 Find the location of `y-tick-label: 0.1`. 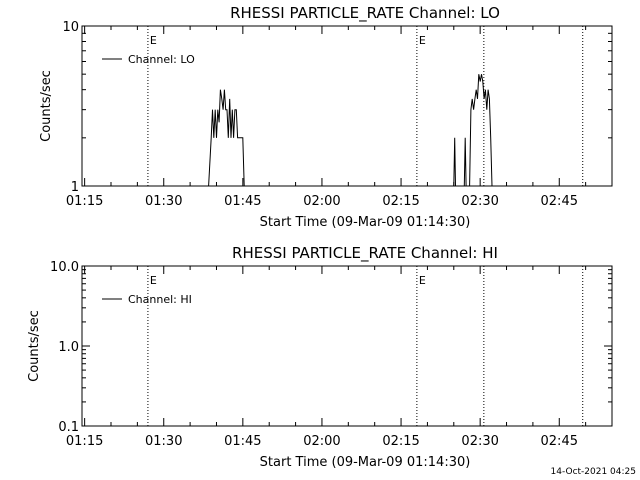

y-tick-label: 0.1 is located at coordinates (68, 427).